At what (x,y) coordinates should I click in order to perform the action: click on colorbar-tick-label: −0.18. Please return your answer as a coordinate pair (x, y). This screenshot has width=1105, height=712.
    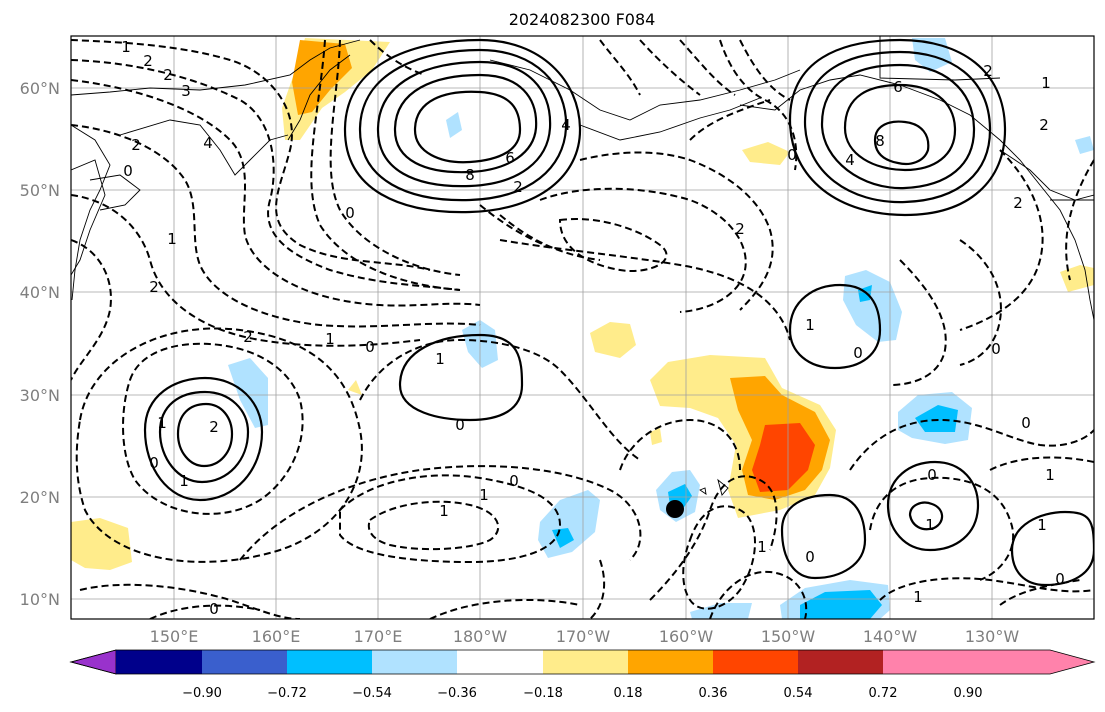
    Looking at the image, I should click on (543, 693).